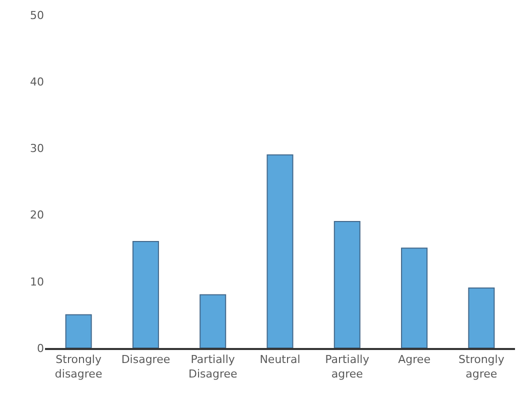  Describe the element at coordinates (414, 359) in the screenshot. I see `x-tick-label: Agree` at that location.